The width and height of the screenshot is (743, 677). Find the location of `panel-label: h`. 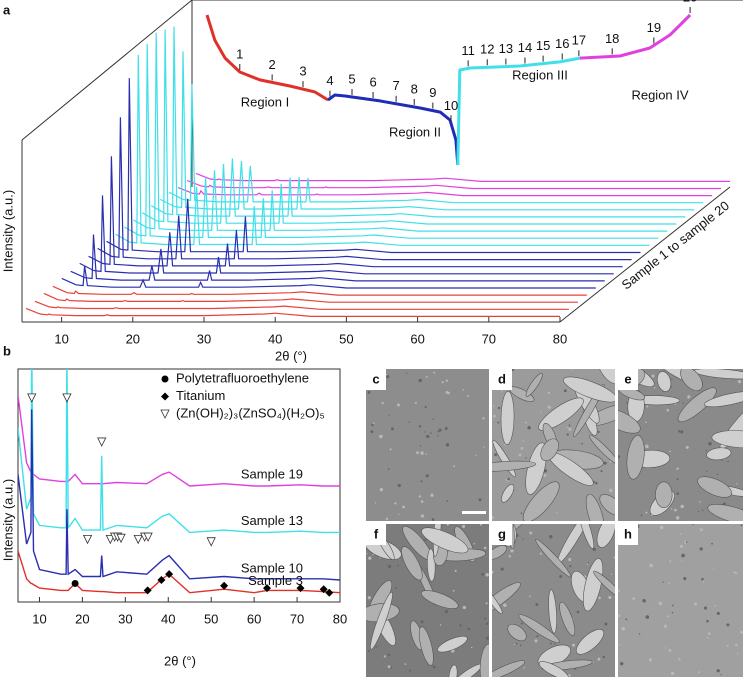

panel-label: h is located at coordinates (628, 533).